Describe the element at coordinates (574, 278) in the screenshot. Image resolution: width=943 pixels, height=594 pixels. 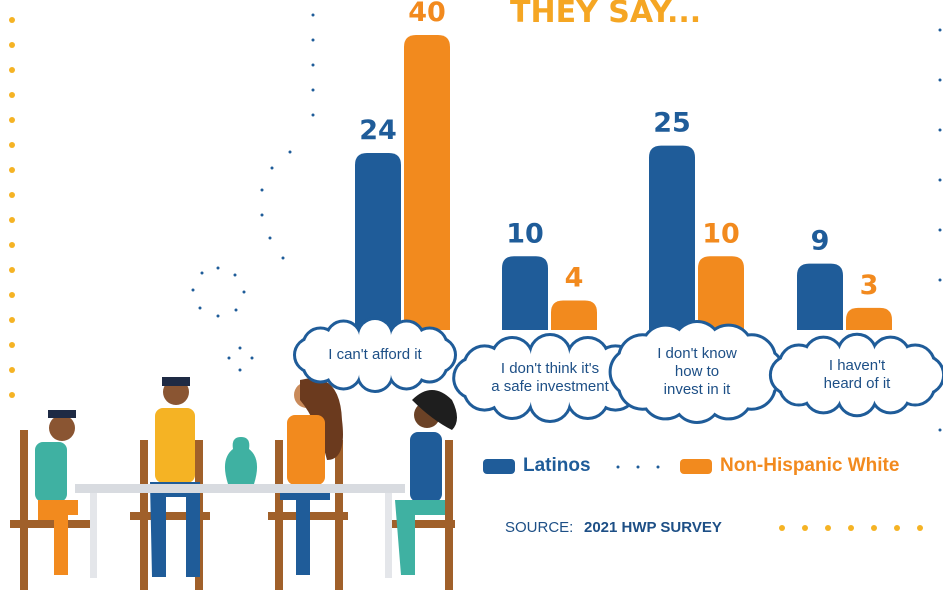
I see `value-label: 4` at that location.